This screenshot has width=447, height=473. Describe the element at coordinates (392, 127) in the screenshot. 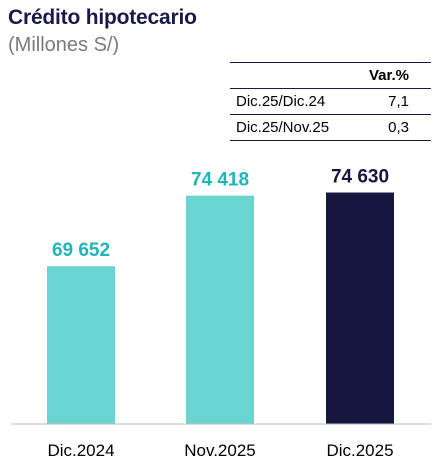

I see `variation-row-value: 0,3` at that location.